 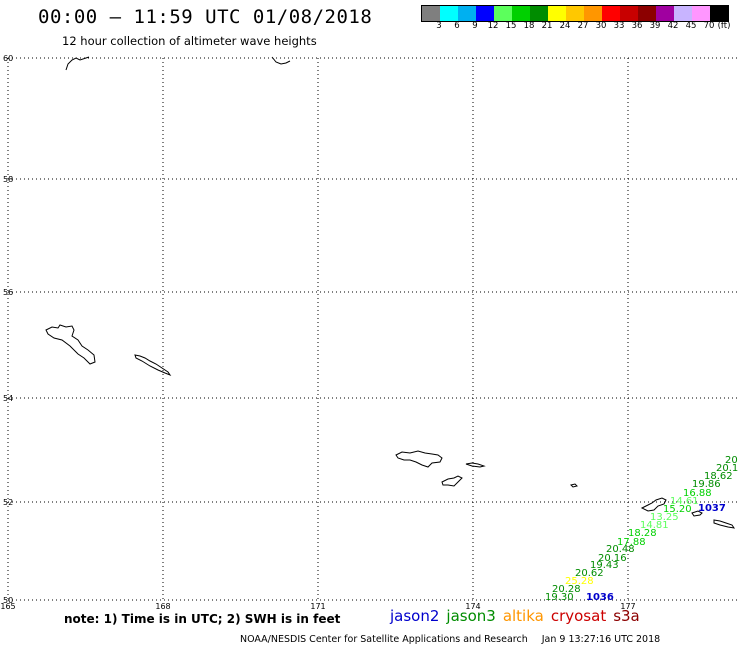 What do you see at coordinates (457, 26) in the screenshot?
I see `color-scale-label: 6` at bounding box center [457, 26].